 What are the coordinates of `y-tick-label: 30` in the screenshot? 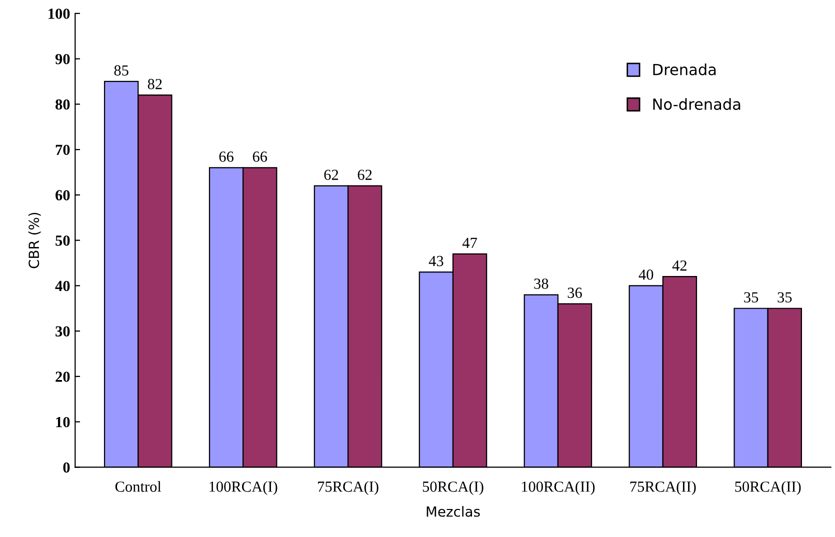 It's located at (63, 331).